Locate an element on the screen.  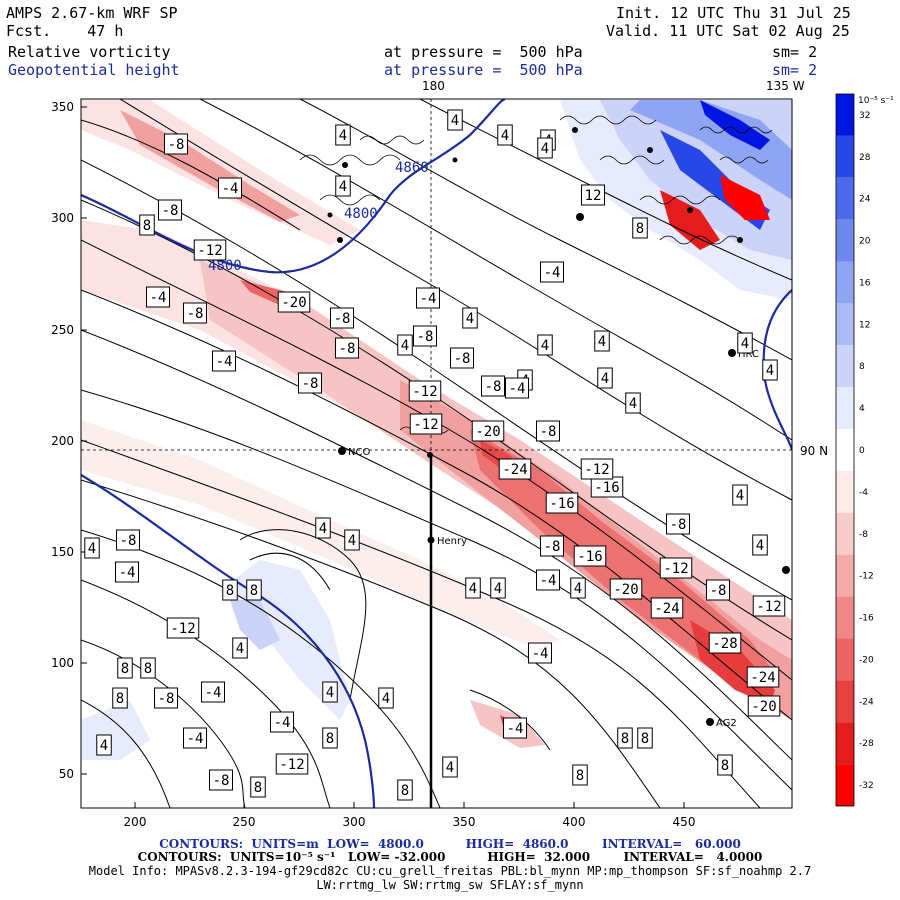
station-label: AG2 is located at coordinates (726, 723).